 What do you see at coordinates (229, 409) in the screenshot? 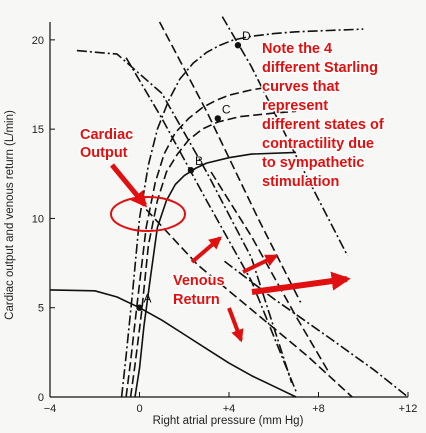
I see `x-tick-label: +4` at bounding box center [229, 409].